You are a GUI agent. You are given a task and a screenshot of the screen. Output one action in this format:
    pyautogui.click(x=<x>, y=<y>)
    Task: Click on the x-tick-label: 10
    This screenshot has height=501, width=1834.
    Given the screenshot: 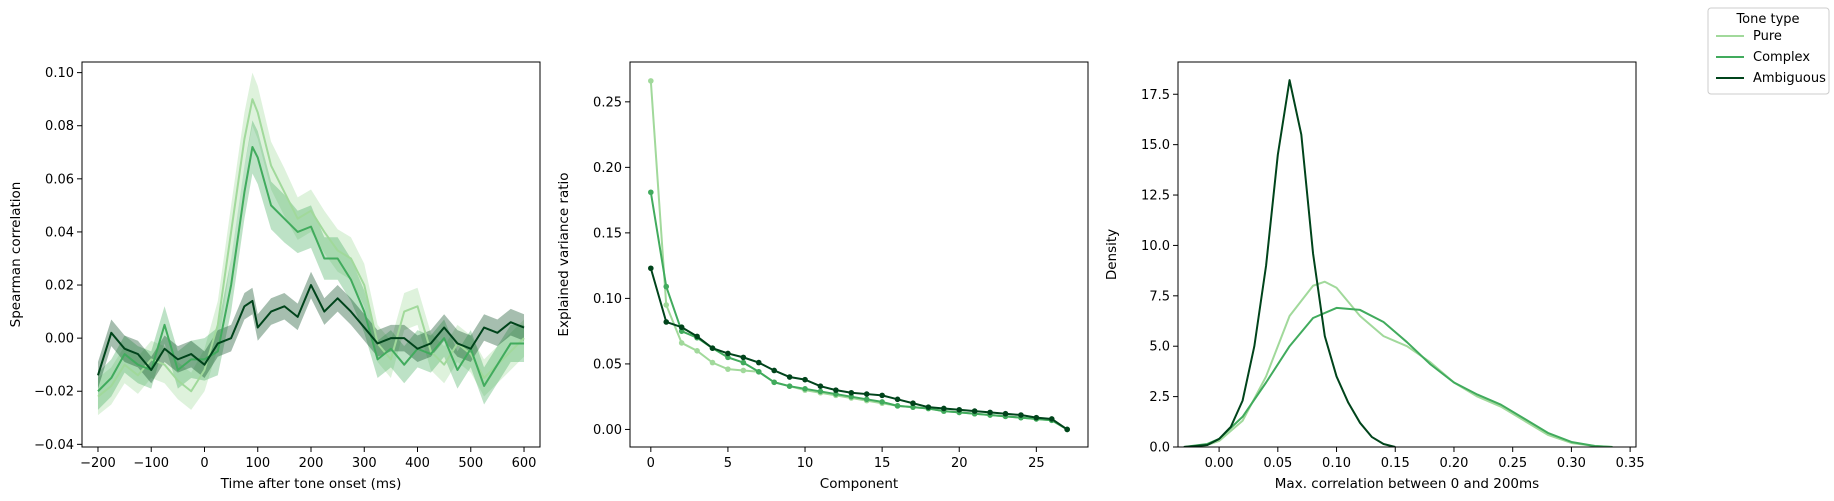 What is the action you would take?
    pyautogui.click(x=805, y=463)
    